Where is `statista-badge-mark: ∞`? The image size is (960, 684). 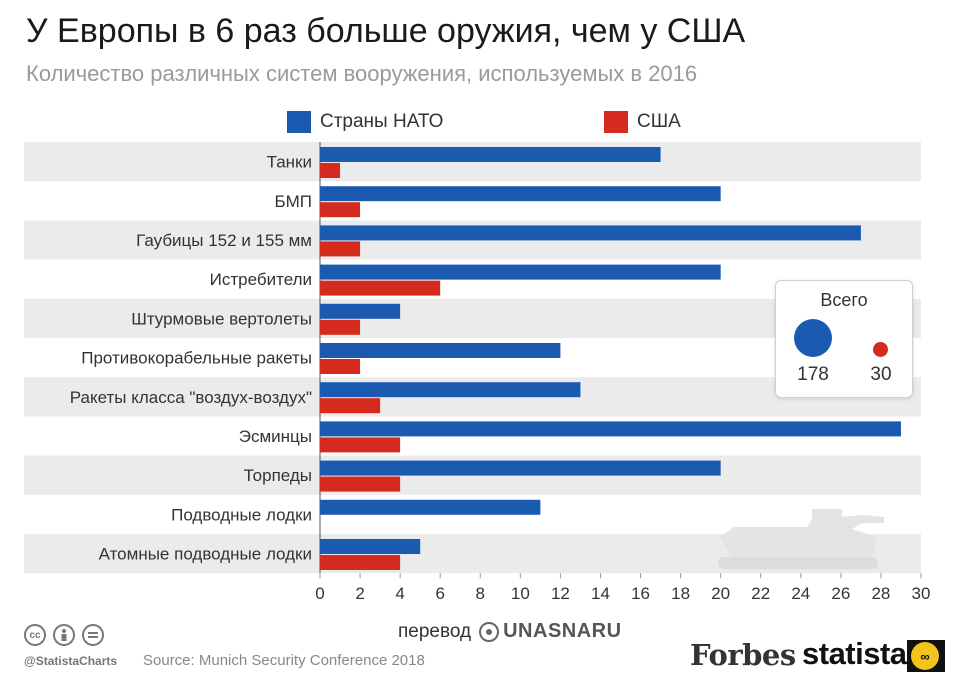
statista-badge-mark: ∞ is located at coordinates (925, 656).